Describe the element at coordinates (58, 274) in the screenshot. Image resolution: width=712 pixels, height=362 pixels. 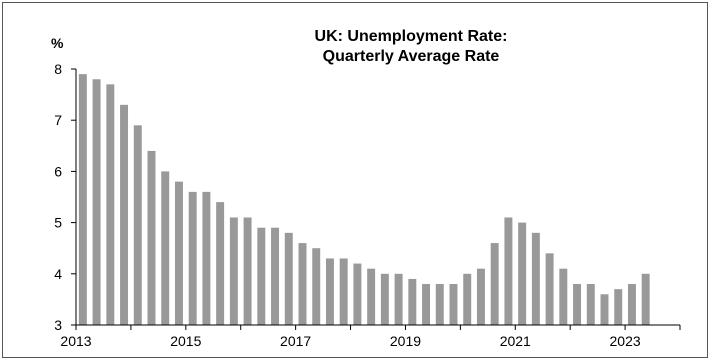
I see `y-tick-label-4: 4` at that location.